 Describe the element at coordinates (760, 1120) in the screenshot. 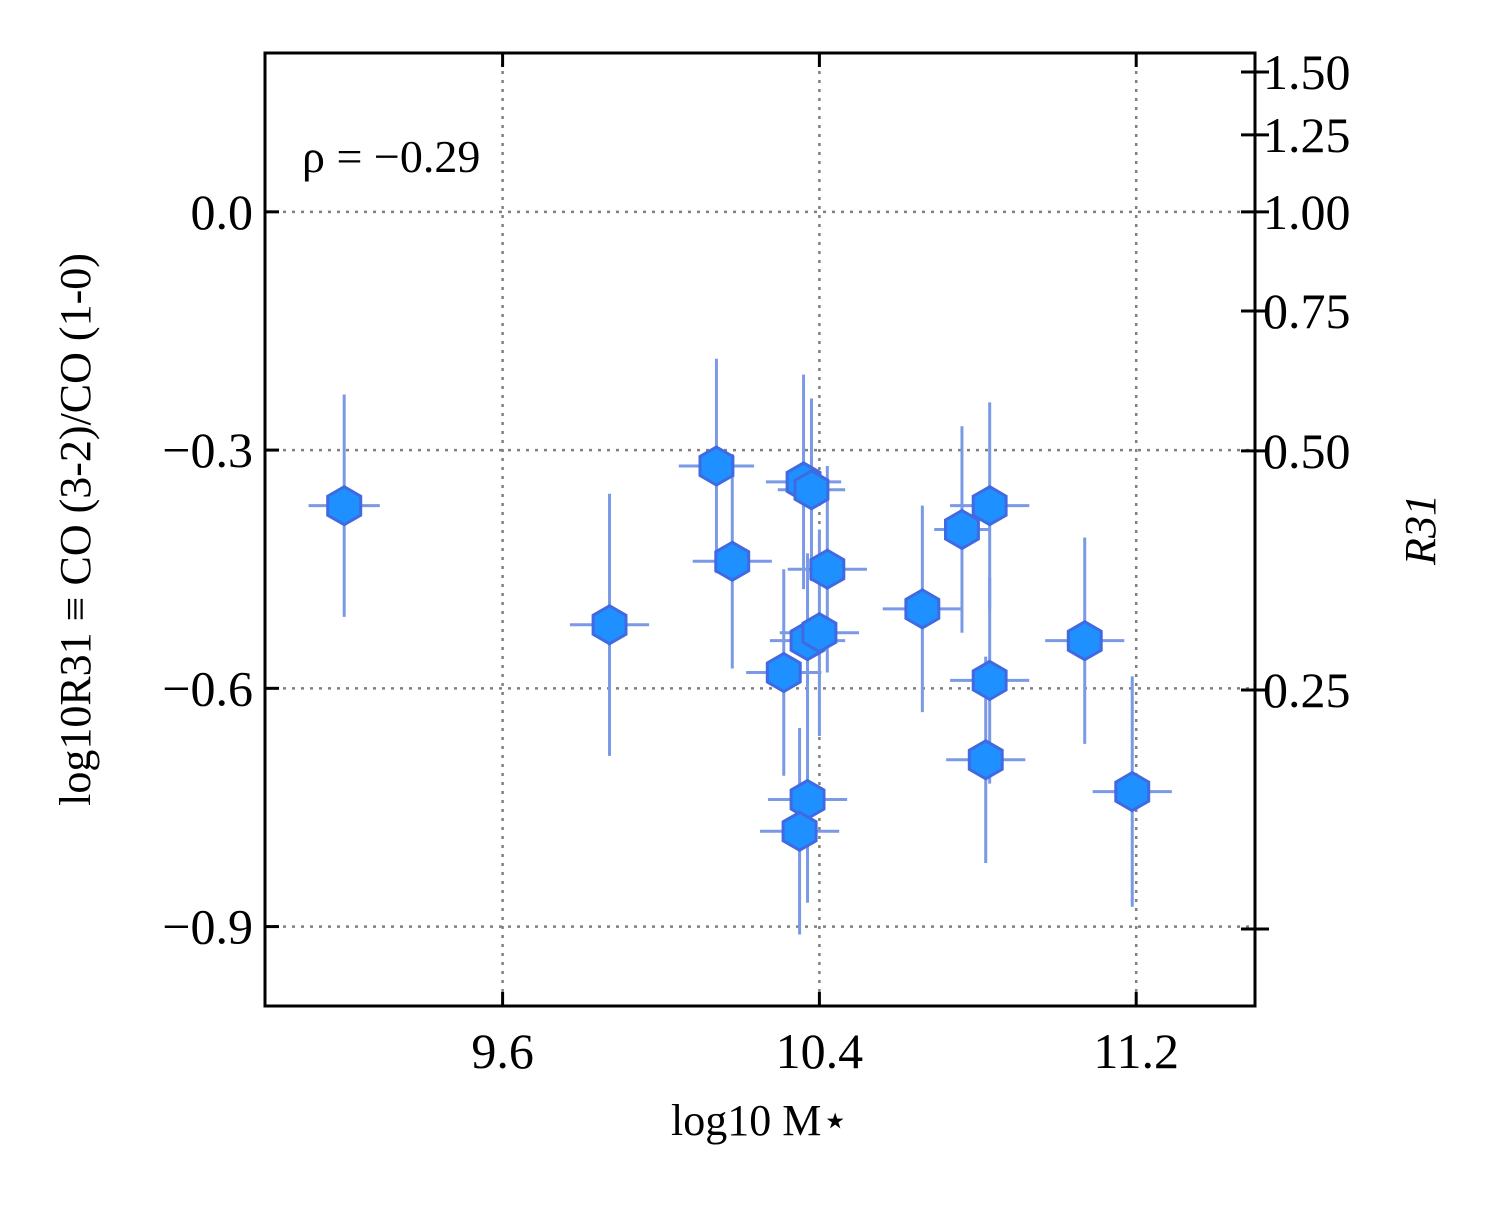

I see `x-axis-label: log10 M⋆` at that location.